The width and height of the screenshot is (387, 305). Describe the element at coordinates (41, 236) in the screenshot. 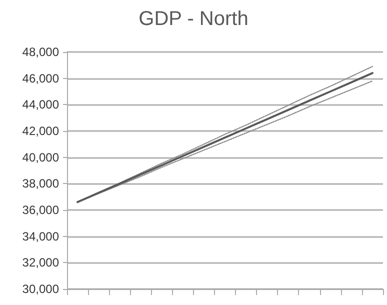

I see `y-tick-label: 34,000` at that location.